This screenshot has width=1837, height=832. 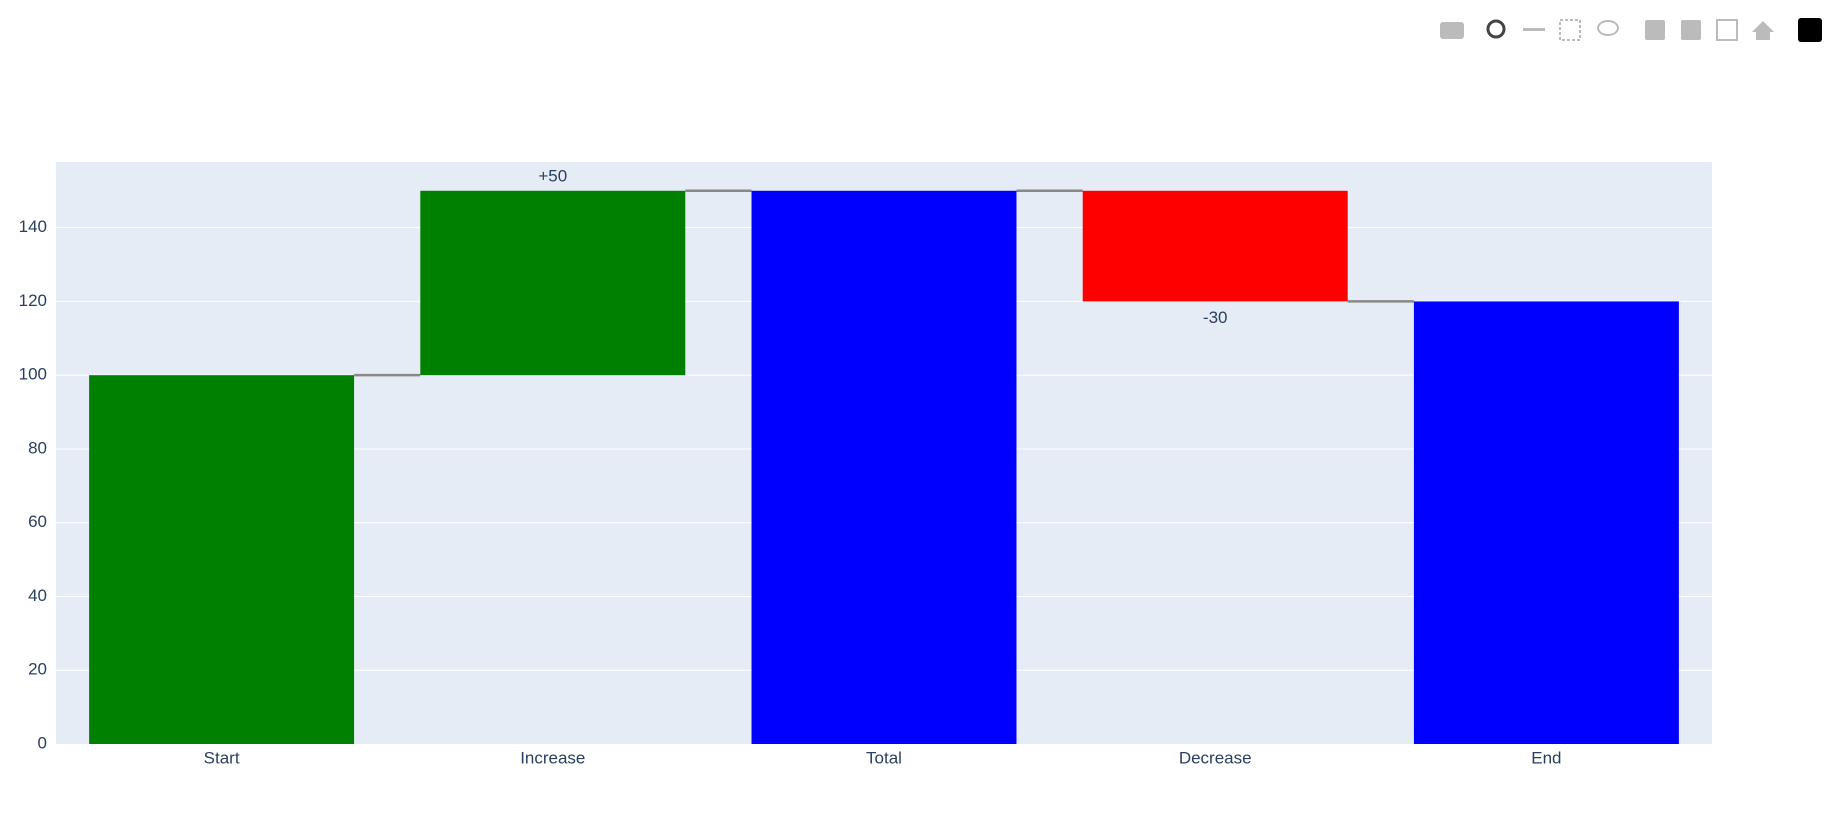 I want to click on y-tick-label: 20, so click(x=37, y=669).